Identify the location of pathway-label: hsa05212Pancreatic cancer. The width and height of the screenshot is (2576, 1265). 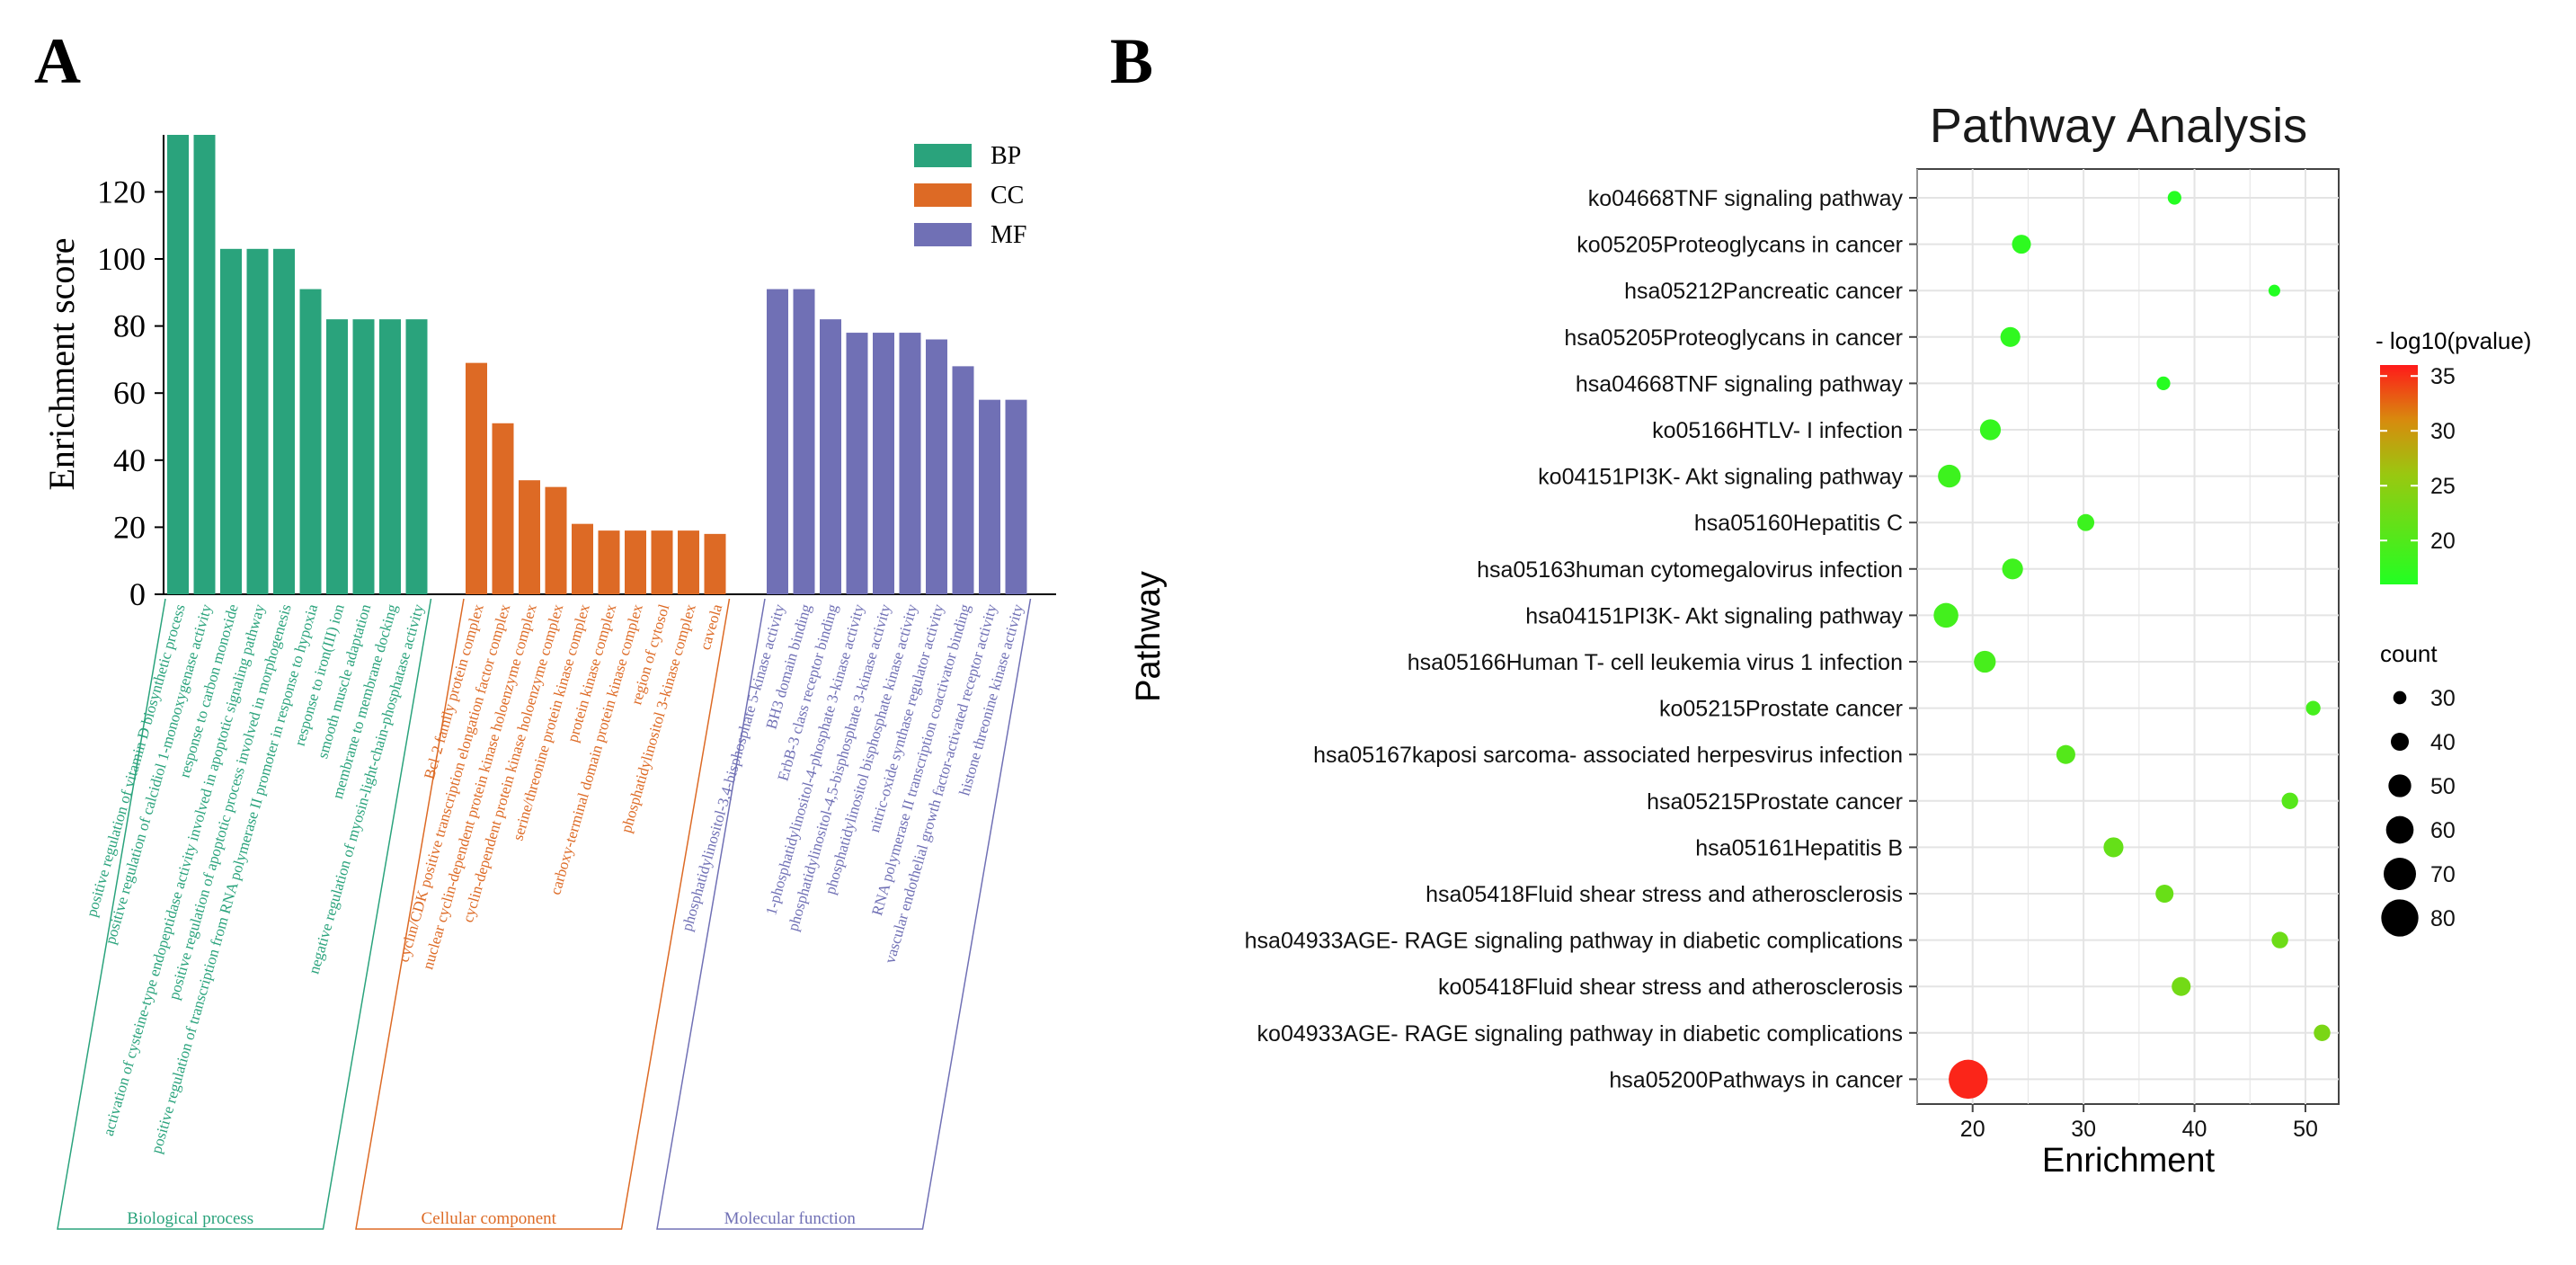
(1763, 292).